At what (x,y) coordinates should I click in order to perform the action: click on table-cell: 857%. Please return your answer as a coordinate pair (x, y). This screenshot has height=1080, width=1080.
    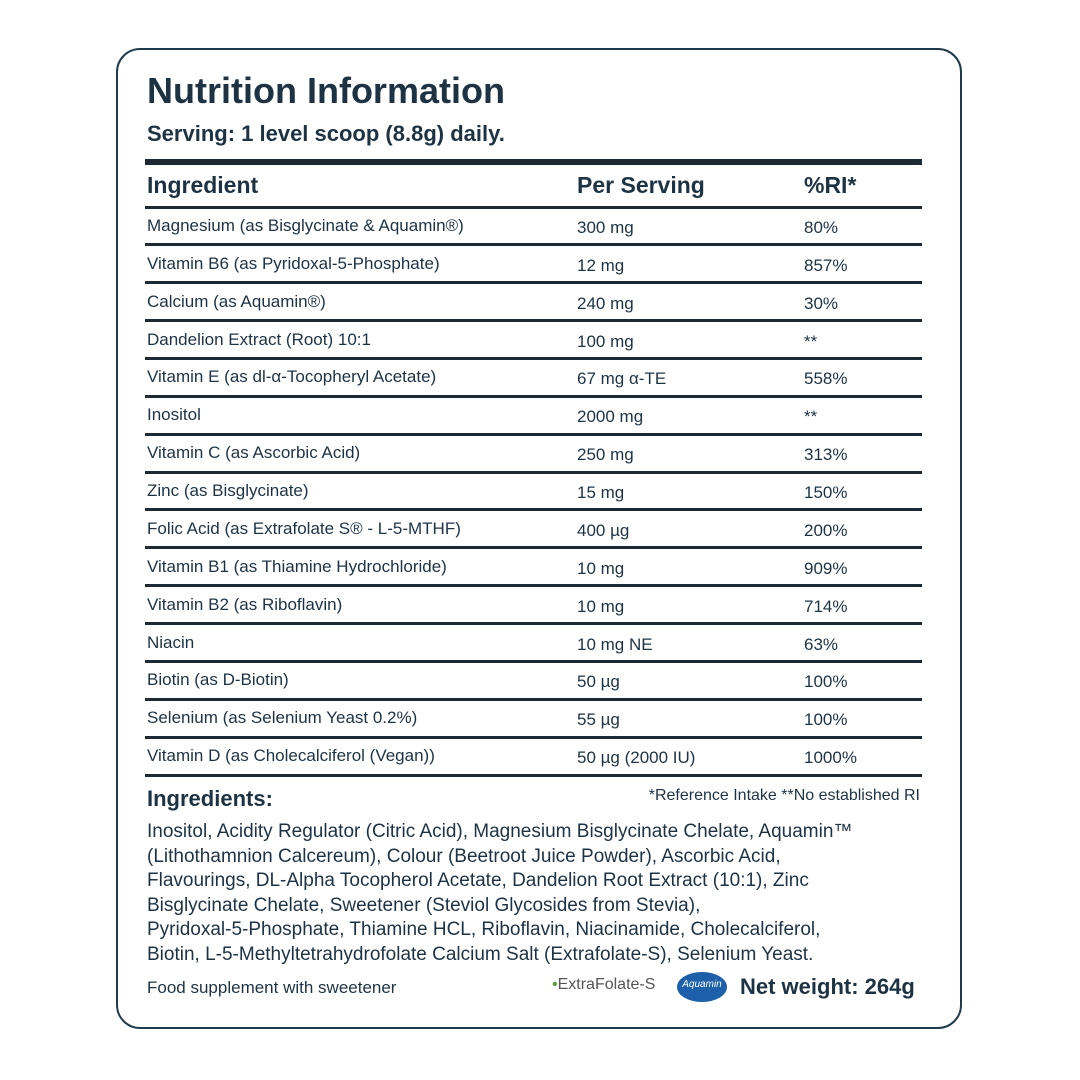
    Looking at the image, I should click on (826, 265).